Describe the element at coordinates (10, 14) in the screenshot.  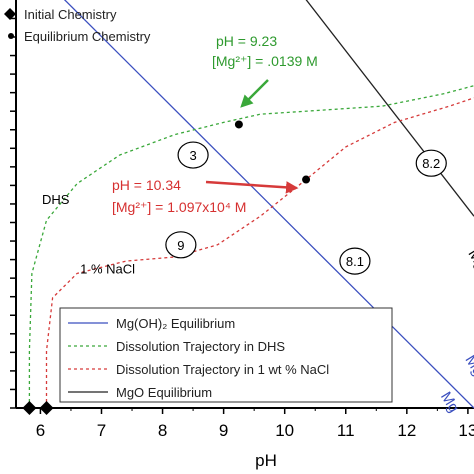
I see `legend-top-marker-diamond` at that location.